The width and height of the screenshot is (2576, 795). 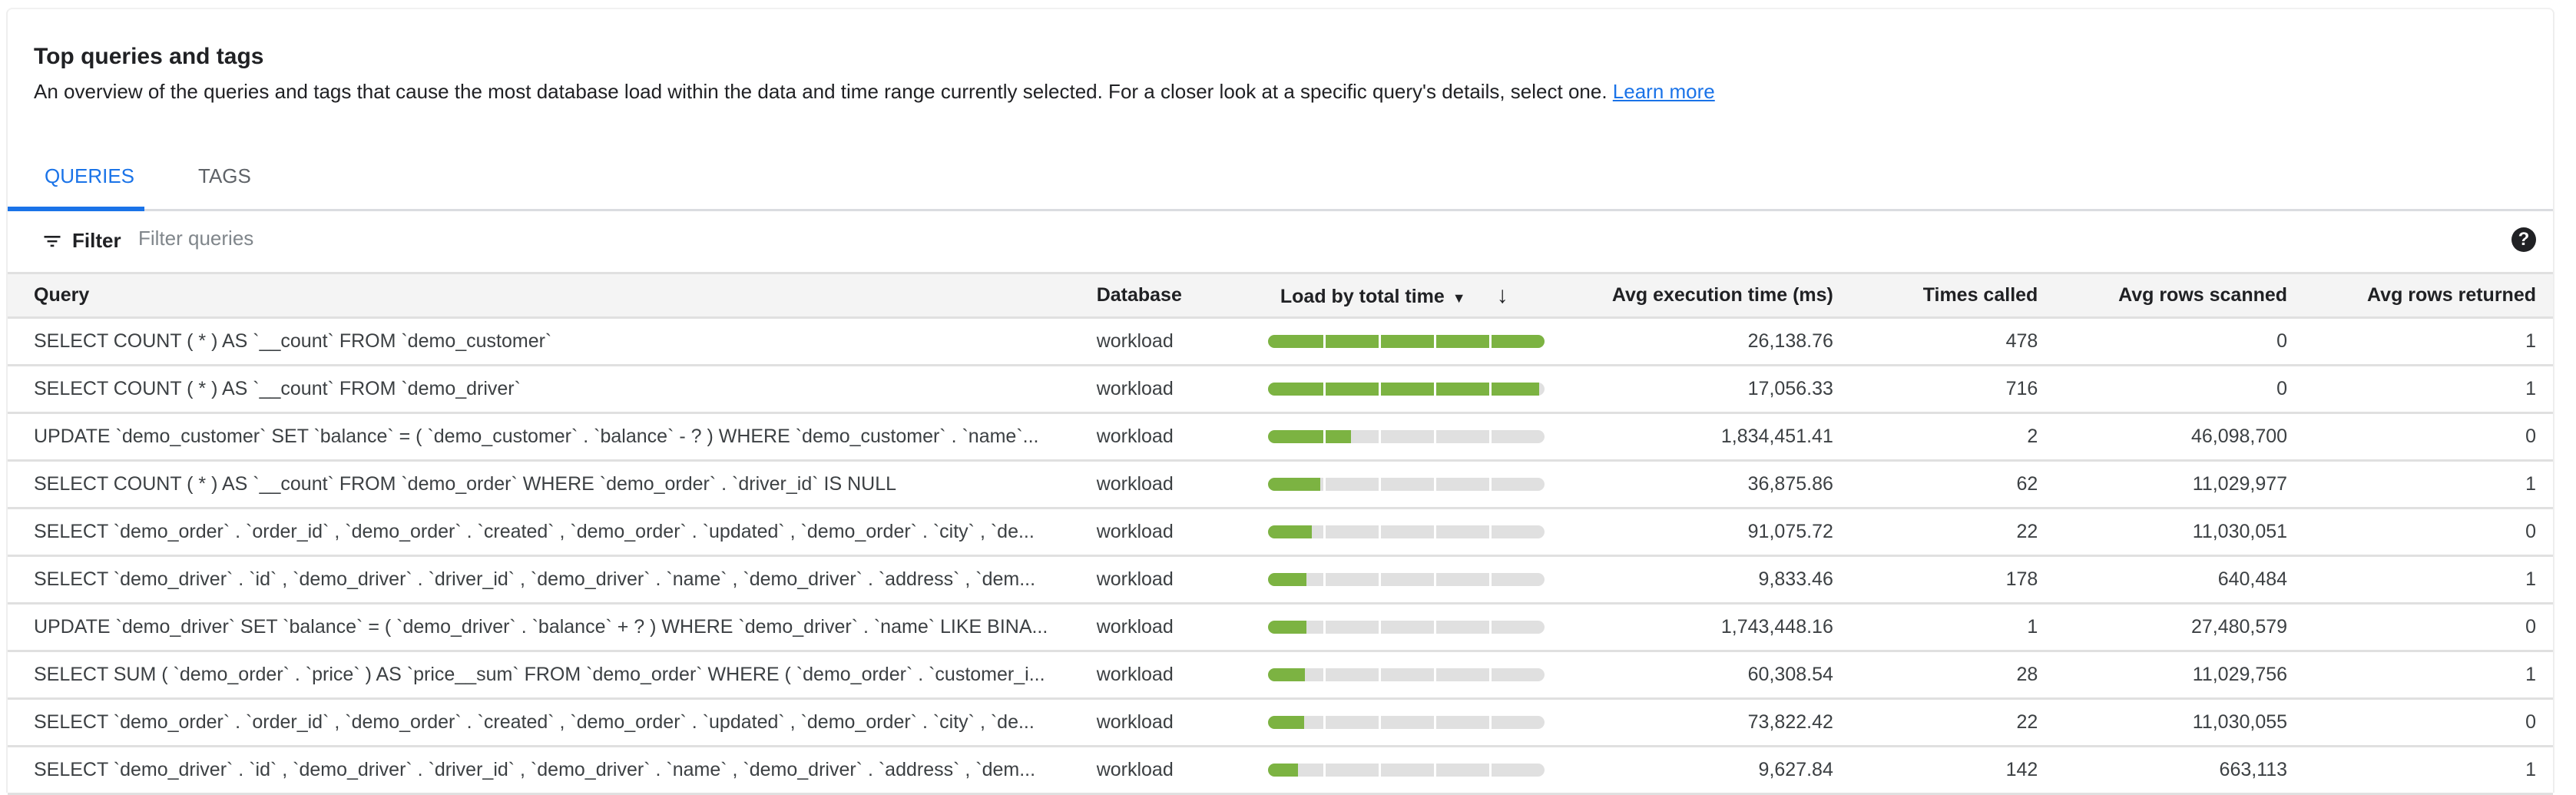 What do you see at coordinates (1722, 295) in the screenshot?
I see `column-header-avg-exec: Avg execution time (ms)` at bounding box center [1722, 295].